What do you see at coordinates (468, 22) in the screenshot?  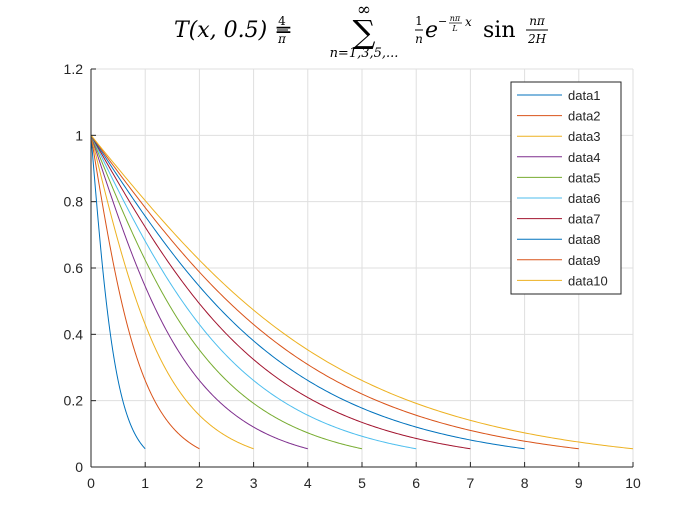 I see `title-exp-var: x` at bounding box center [468, 22].